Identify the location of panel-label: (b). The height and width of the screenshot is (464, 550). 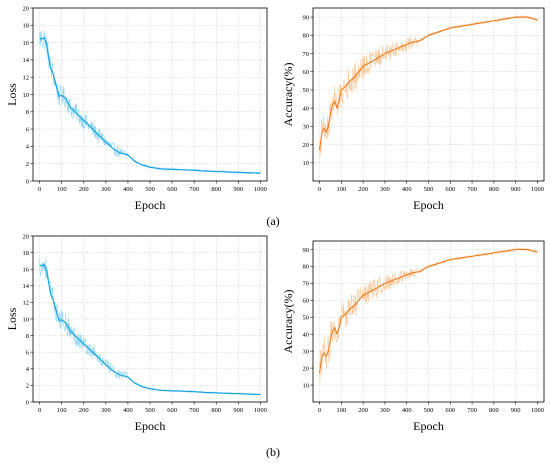
(273, 452).